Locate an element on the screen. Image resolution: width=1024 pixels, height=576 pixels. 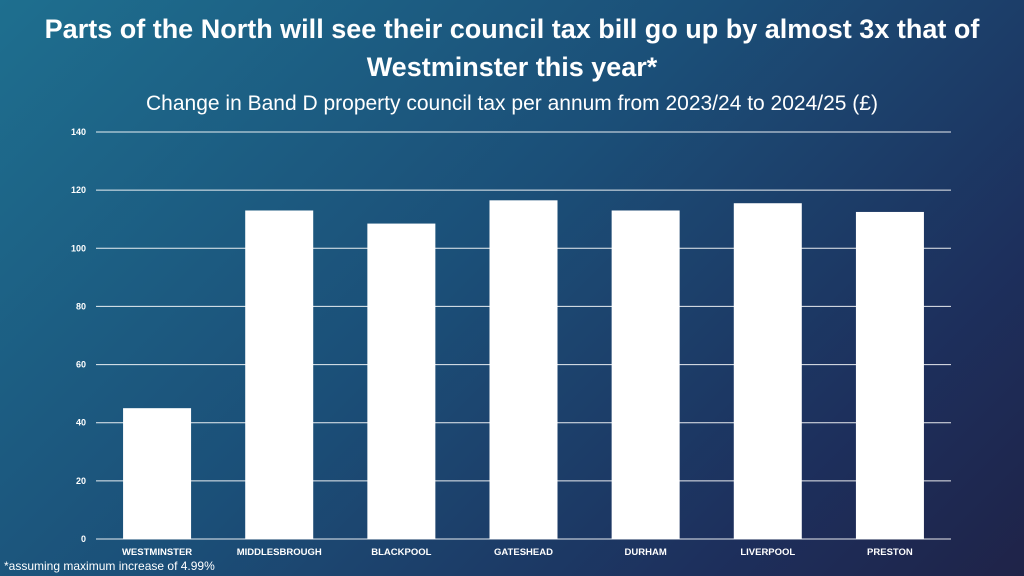
y-tick-label: 40 is located at coordinates (81, 423).